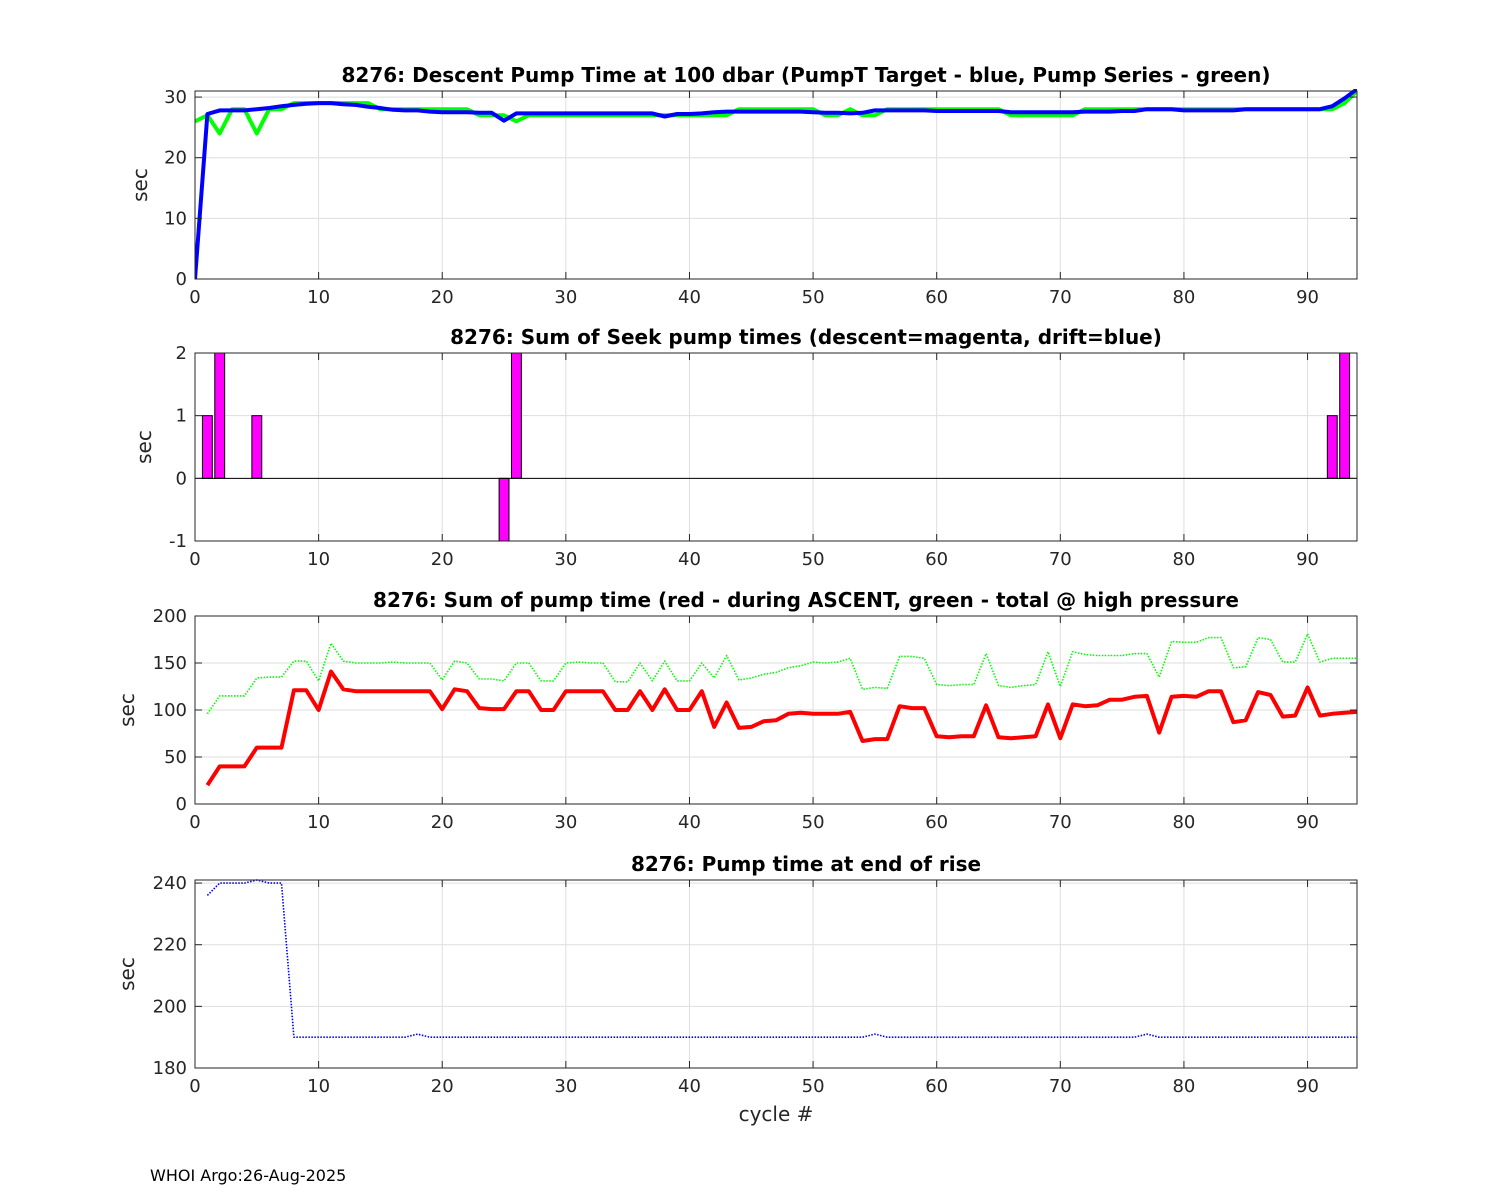 This screenshot has height=1200, width=1500. I want to click on y-tick-label: 30, so click(175, 97).